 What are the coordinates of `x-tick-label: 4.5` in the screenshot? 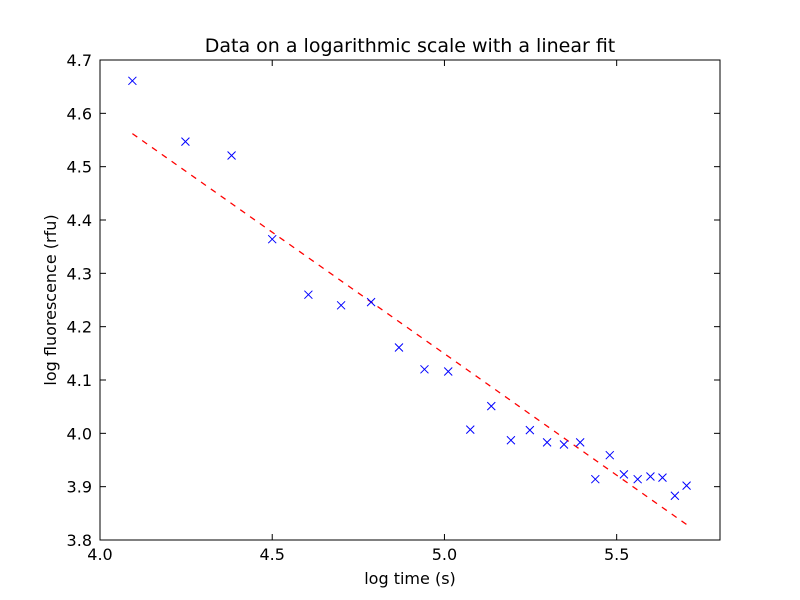 It's located at (271, 554).